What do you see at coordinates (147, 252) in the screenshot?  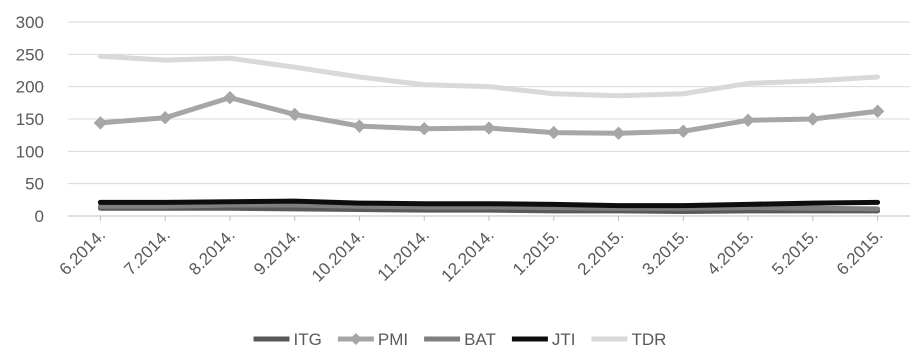 I see `x-tick-label: 7.2014.` at bounding box center [147, 252].